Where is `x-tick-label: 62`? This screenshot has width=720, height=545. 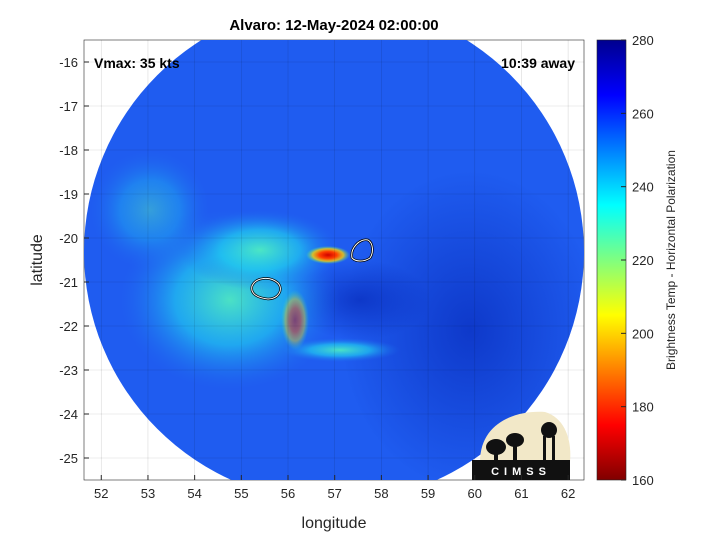
x-tick-label: 62 is located at coordinates (568, 493).